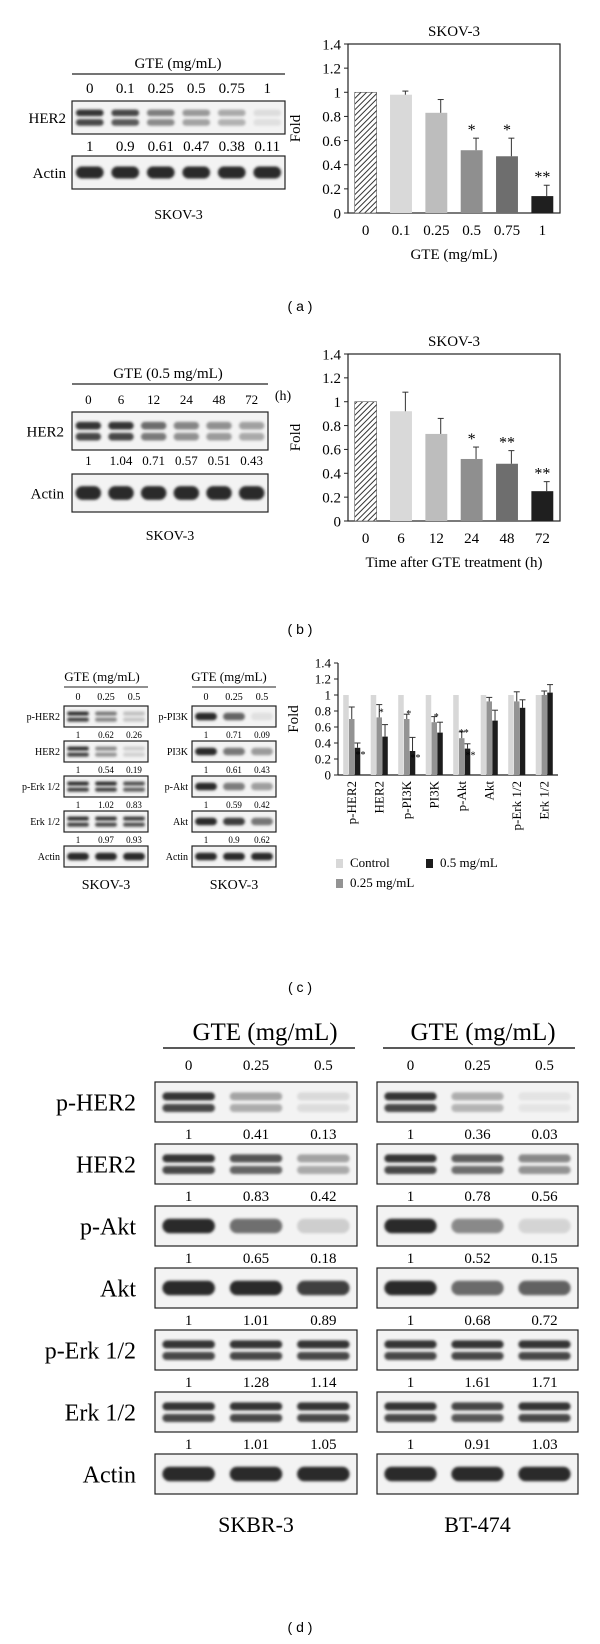  Describe the element at coordinates (477, 1383) in the screenshot. I see `quant-value: 1.61` at that location.